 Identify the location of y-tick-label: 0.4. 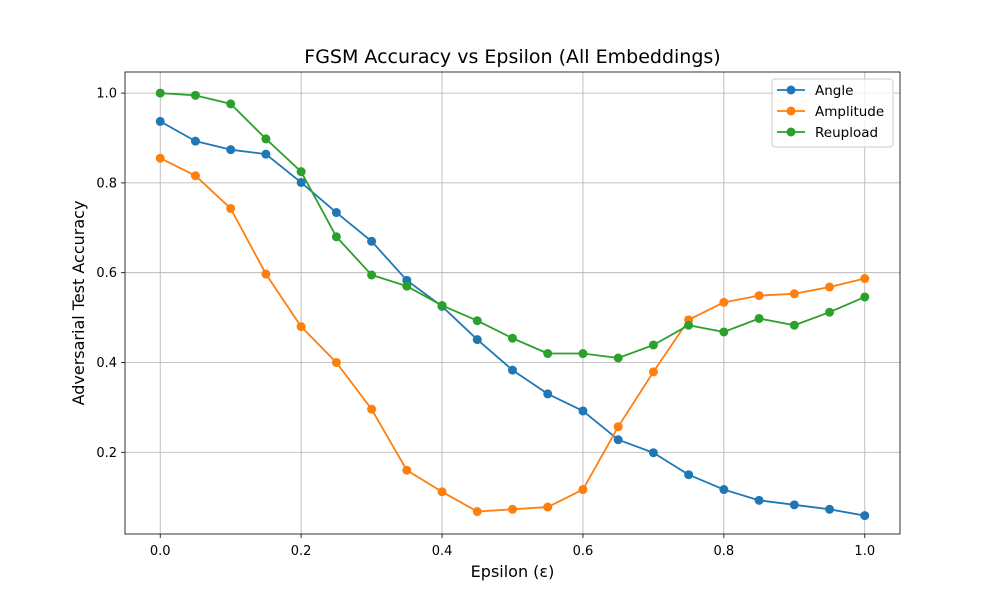
(106, 363).